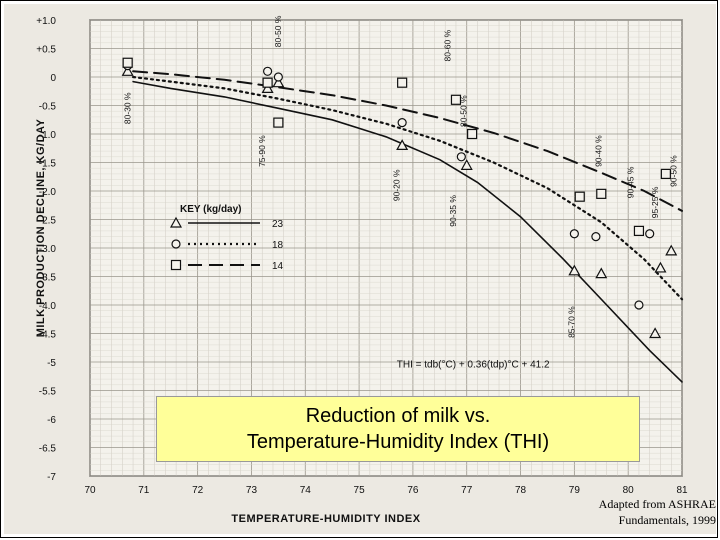  I want to click on humidity-annotation: 90-20 %, so click(397, 185).